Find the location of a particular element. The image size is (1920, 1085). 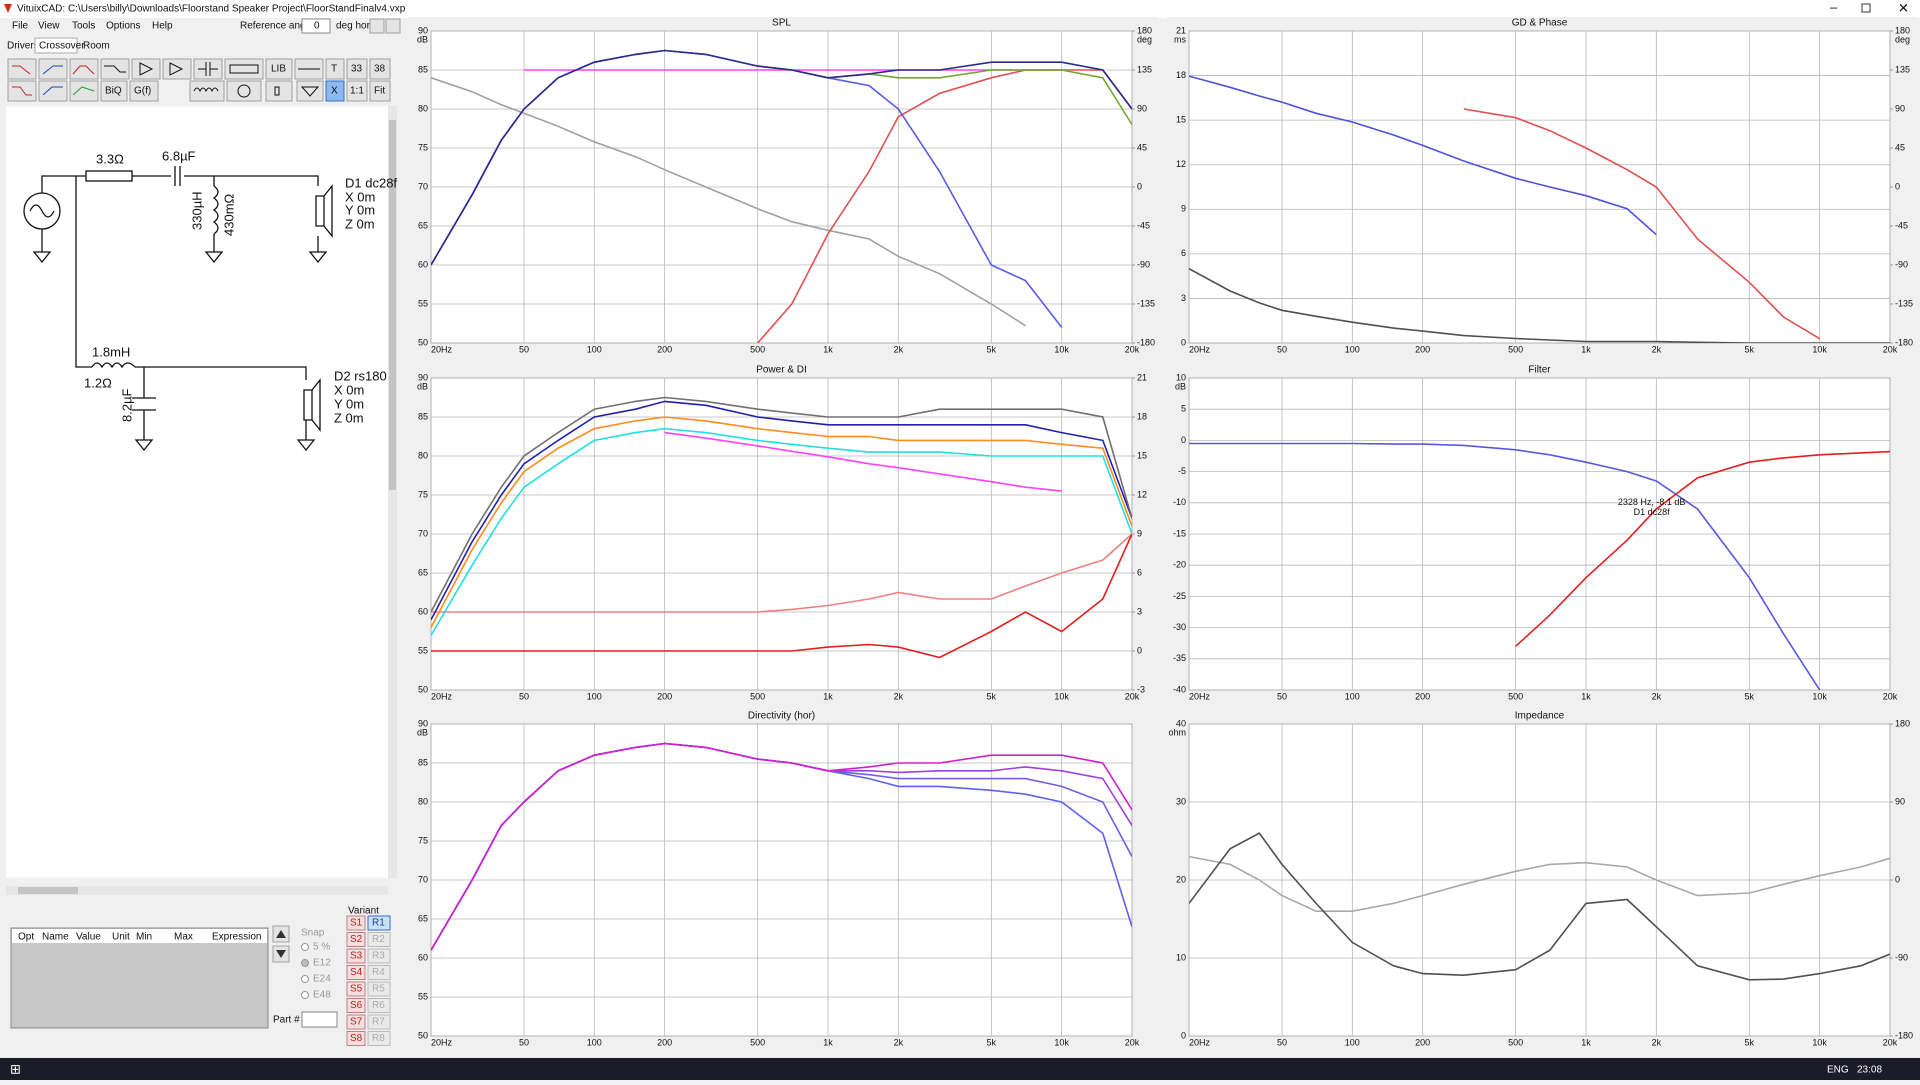

chart-title: SPL is located at coordinates (781, 23).